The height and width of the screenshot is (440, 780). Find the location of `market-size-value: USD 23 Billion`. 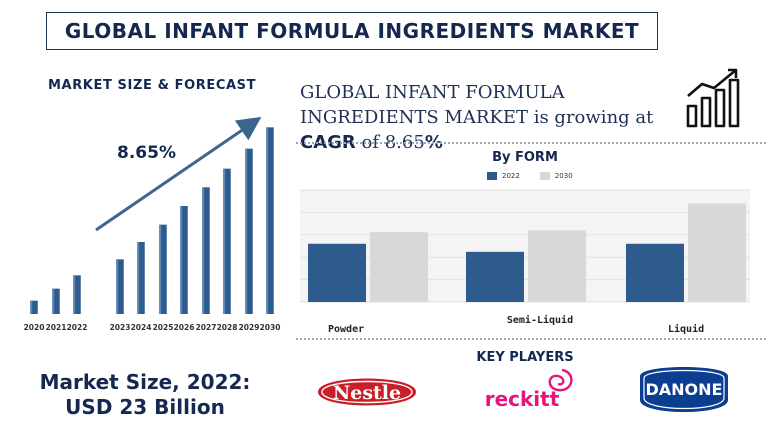

market-size-value: USD 23 Billion is located at coordinates (145, 407).